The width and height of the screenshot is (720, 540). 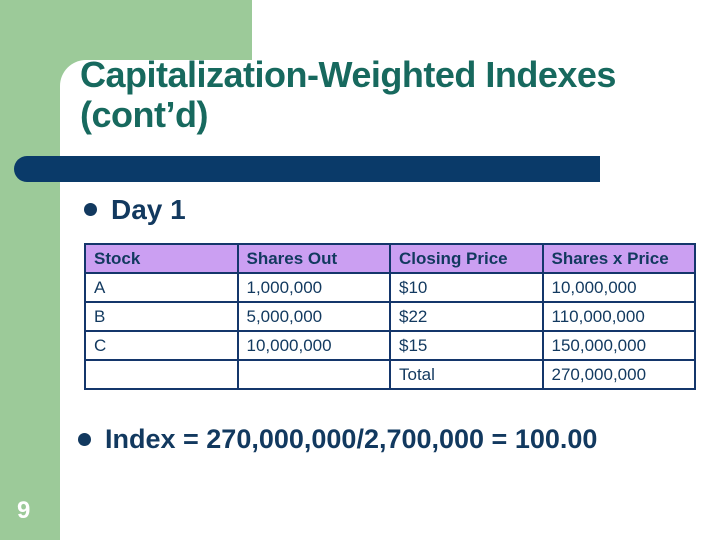 I want to click on page-number: 9, so click(x=24, y=510).